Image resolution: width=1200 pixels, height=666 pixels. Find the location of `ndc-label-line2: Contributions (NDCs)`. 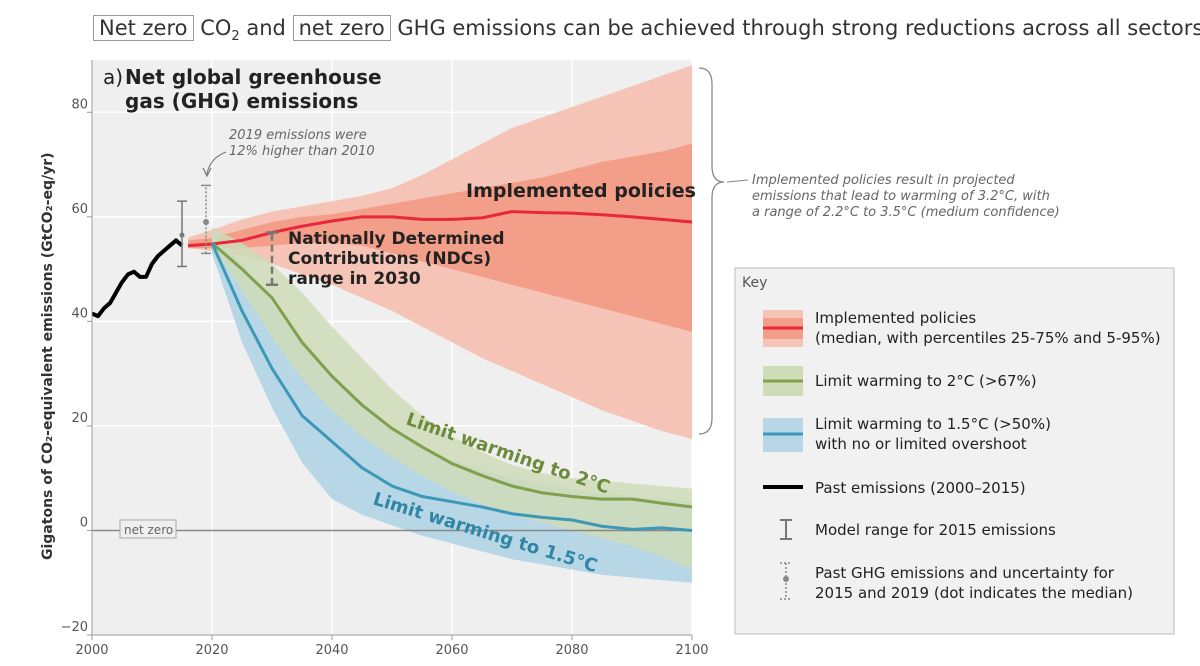

ndc-label-line2: Contributions (NDCs) is located at coordinates (389, 259).